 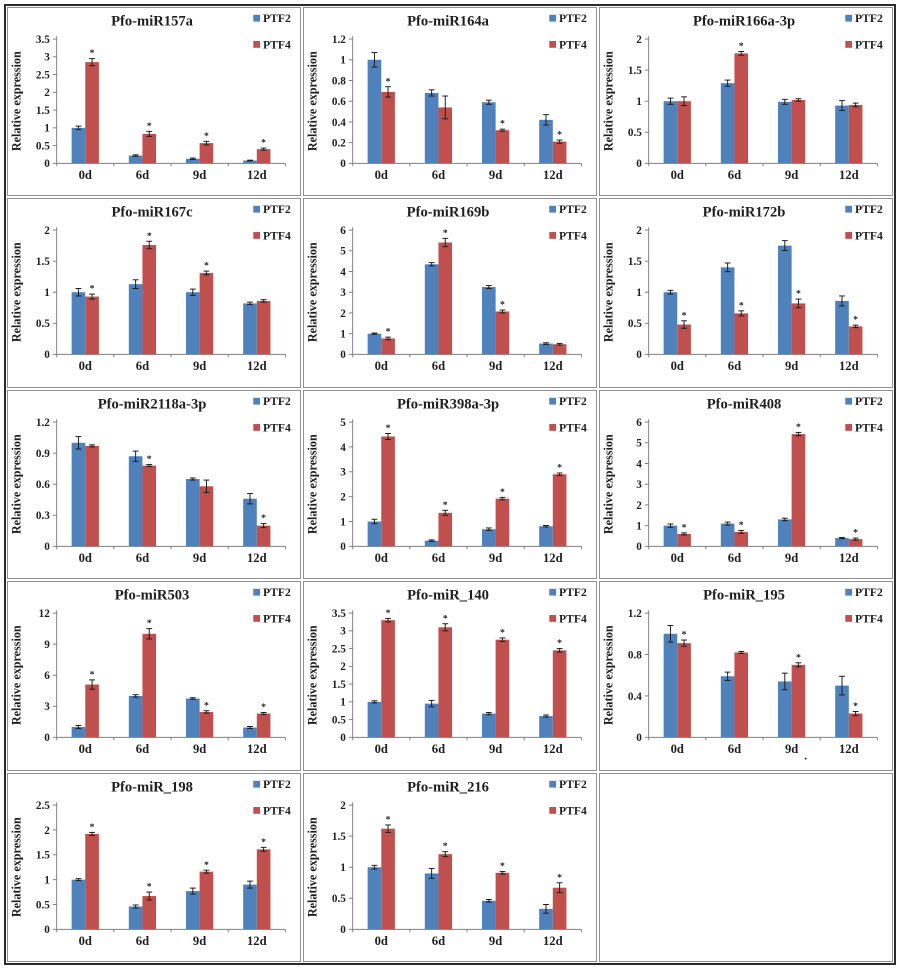 I want to click on chart-title: Pfo-miR167c, so click(x=153, y=213).